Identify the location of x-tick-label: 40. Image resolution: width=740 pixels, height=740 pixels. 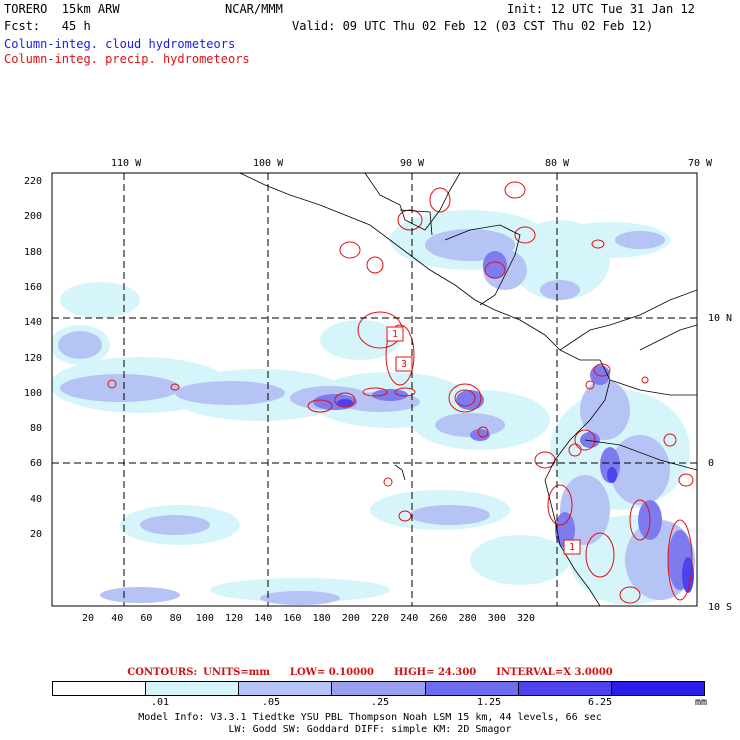
(117, 618).